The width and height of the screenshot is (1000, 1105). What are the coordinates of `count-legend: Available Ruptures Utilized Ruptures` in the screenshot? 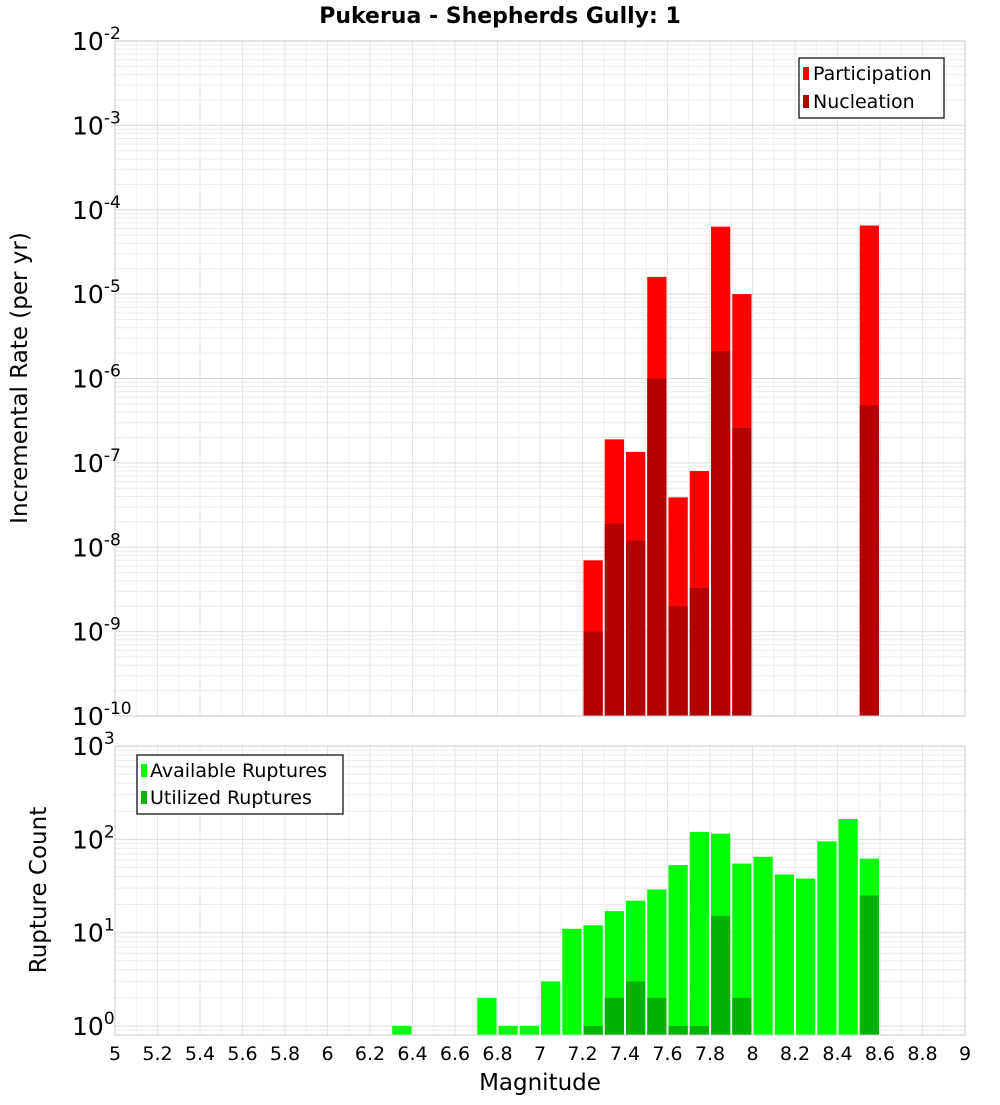 It's located at (240, 784).